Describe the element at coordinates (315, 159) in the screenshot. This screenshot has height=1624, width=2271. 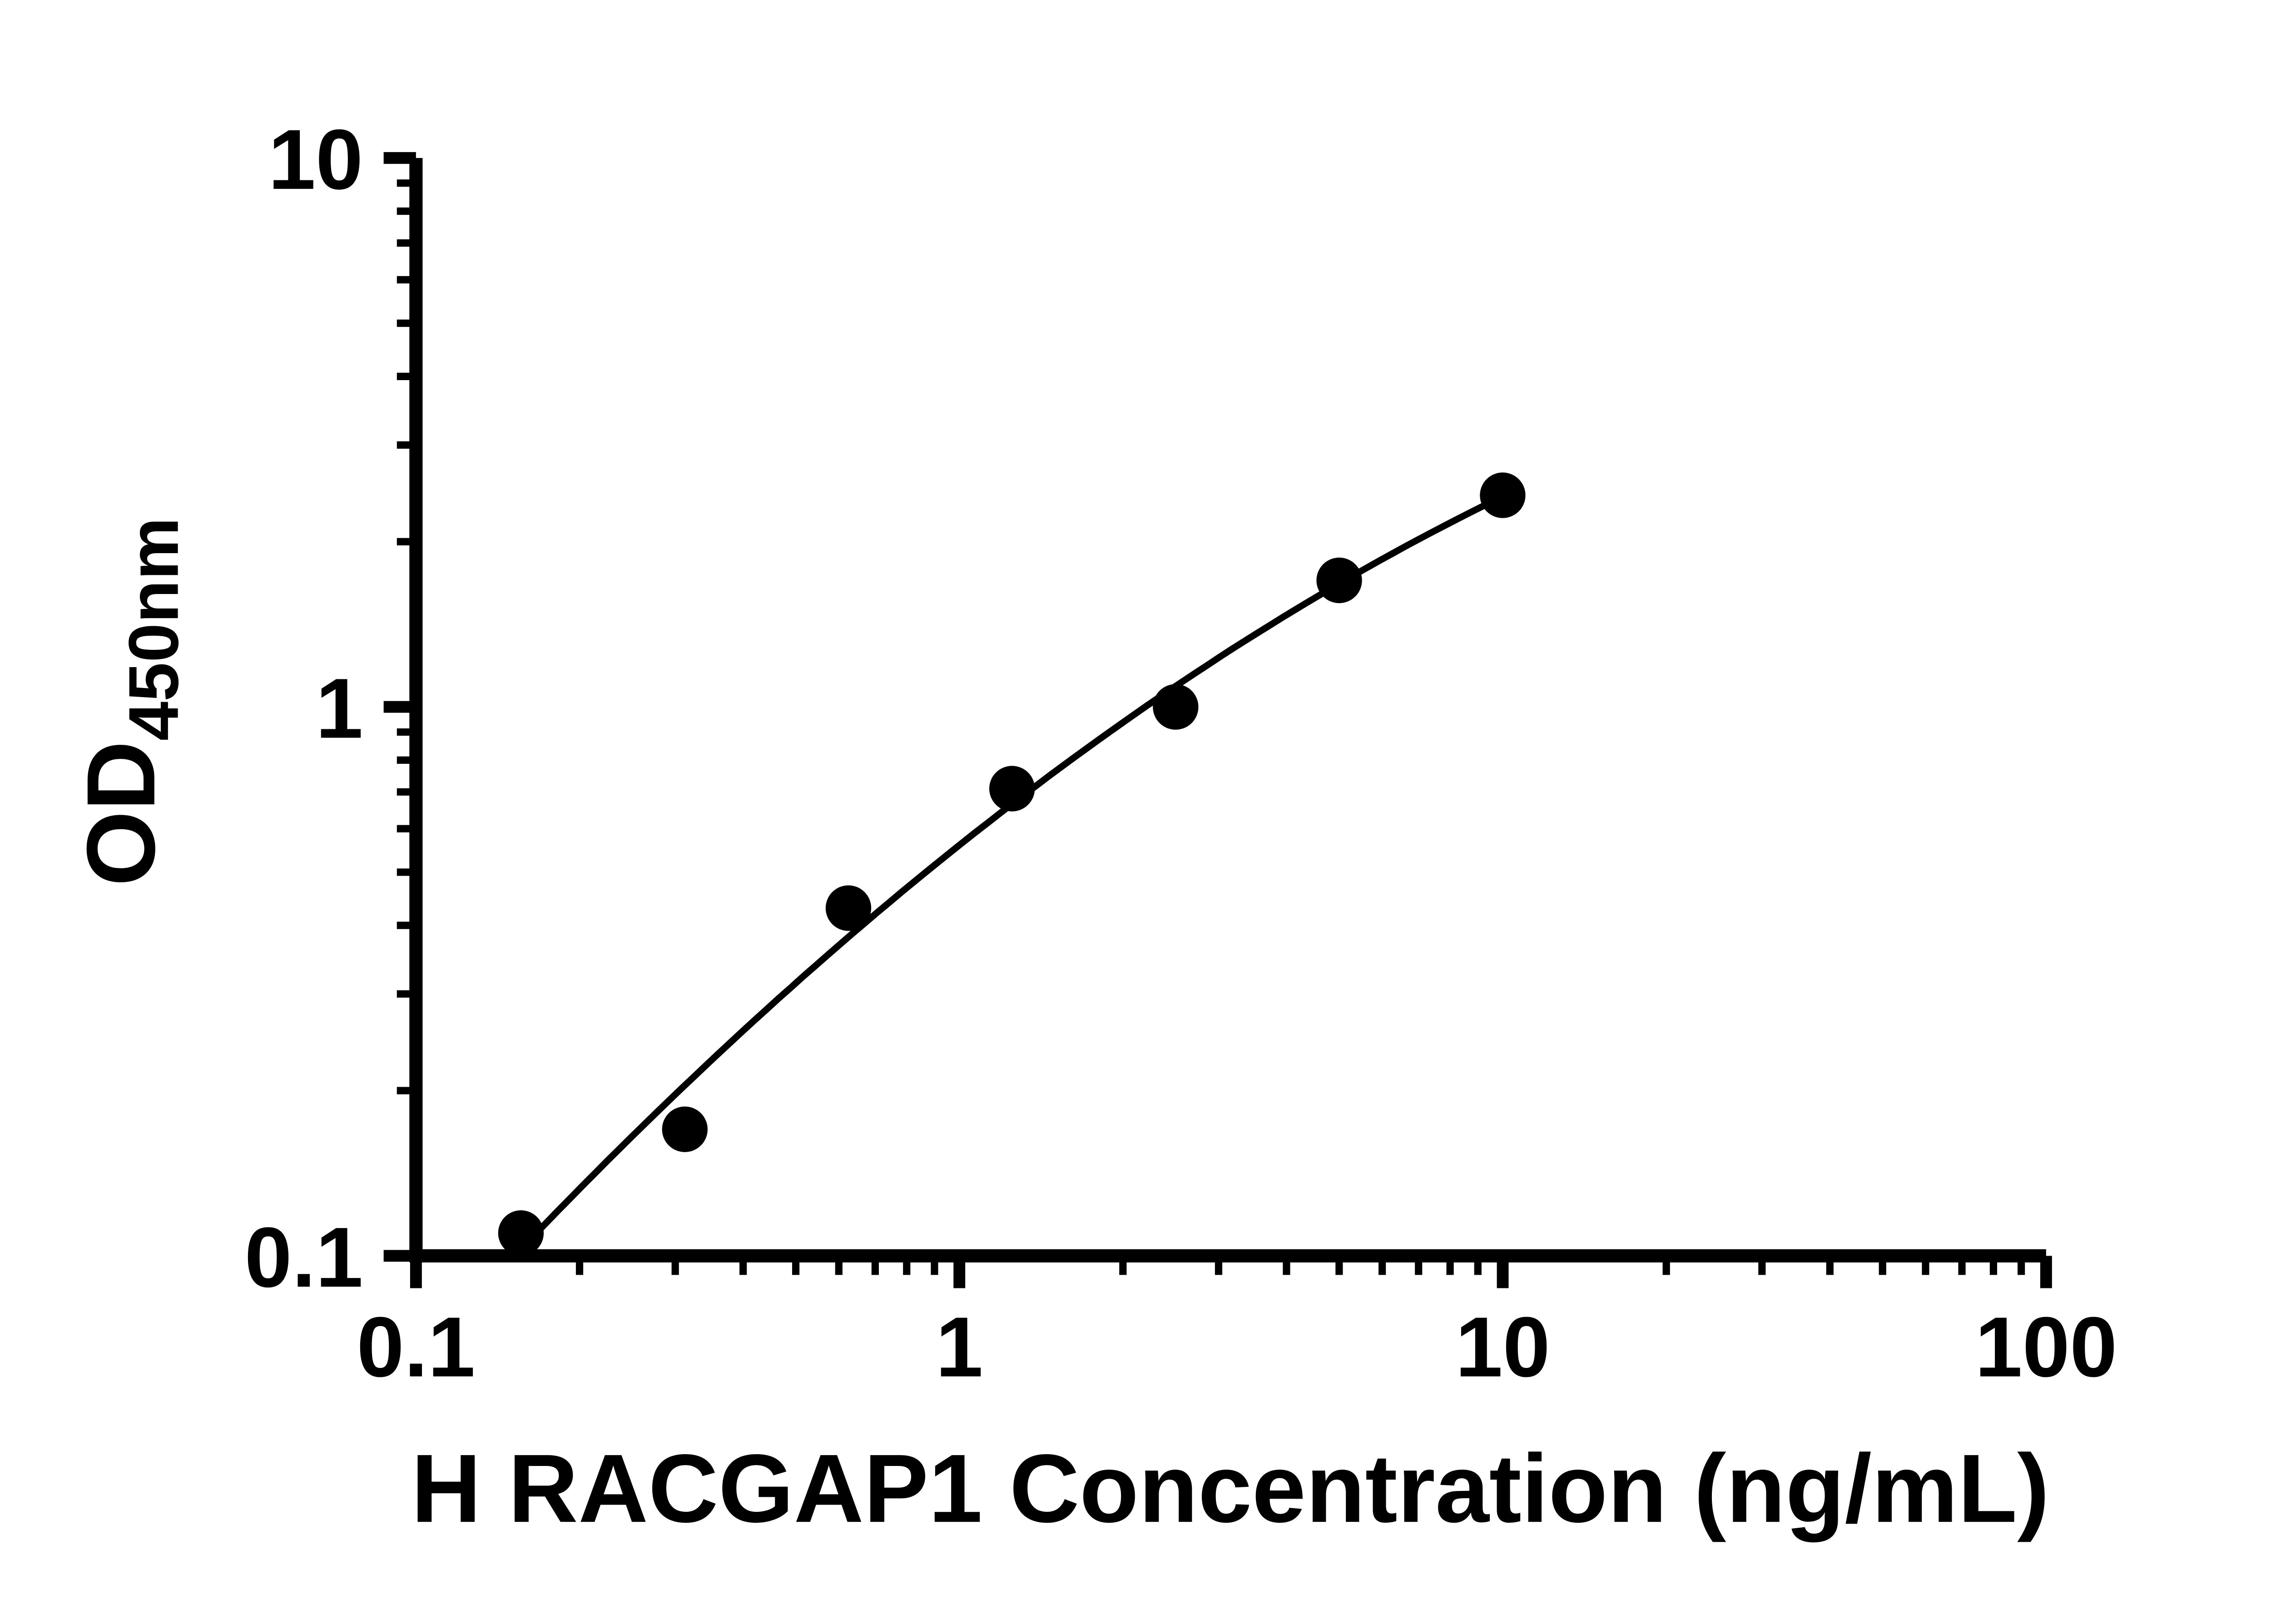
I see `y-tick-label: 10` at that location.